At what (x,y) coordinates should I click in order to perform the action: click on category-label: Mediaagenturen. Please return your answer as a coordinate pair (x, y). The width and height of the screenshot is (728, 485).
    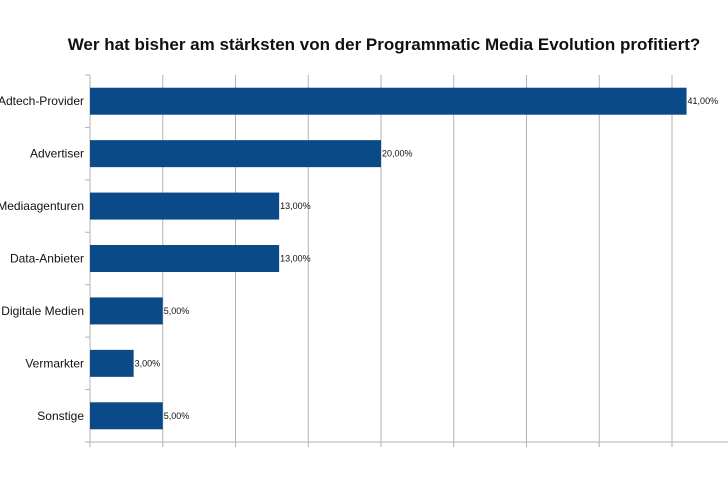
    Looking at the image, I should click on (42, 206).